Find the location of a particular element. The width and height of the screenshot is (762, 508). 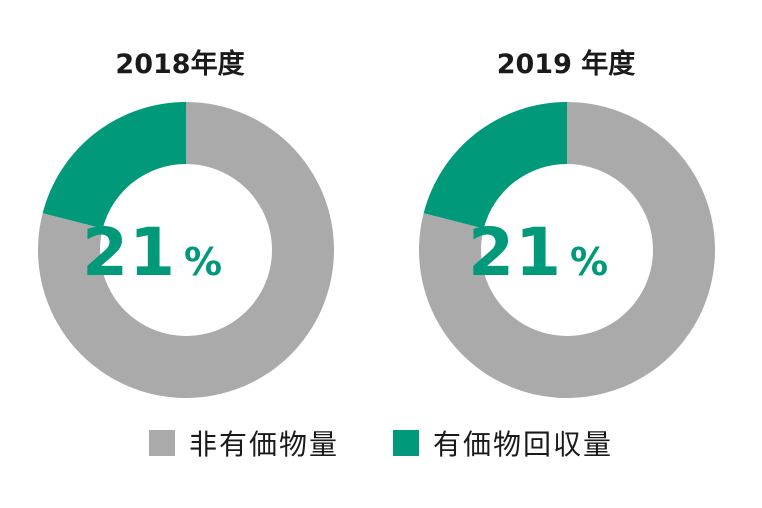

center-value-2018: 21 is located at coordinates (129, 252).